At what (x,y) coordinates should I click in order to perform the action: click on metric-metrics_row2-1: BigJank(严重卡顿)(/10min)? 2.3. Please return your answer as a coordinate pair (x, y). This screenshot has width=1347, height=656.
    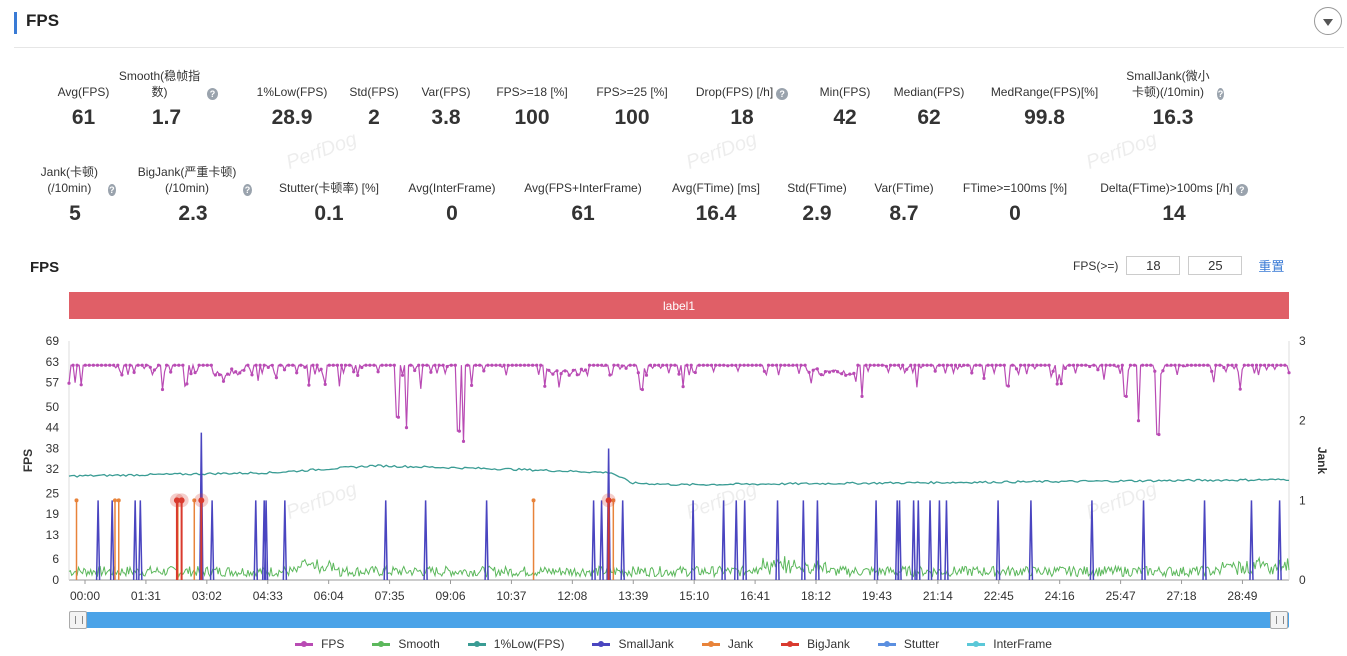
    Looking at the image, I should click on (193, 194).